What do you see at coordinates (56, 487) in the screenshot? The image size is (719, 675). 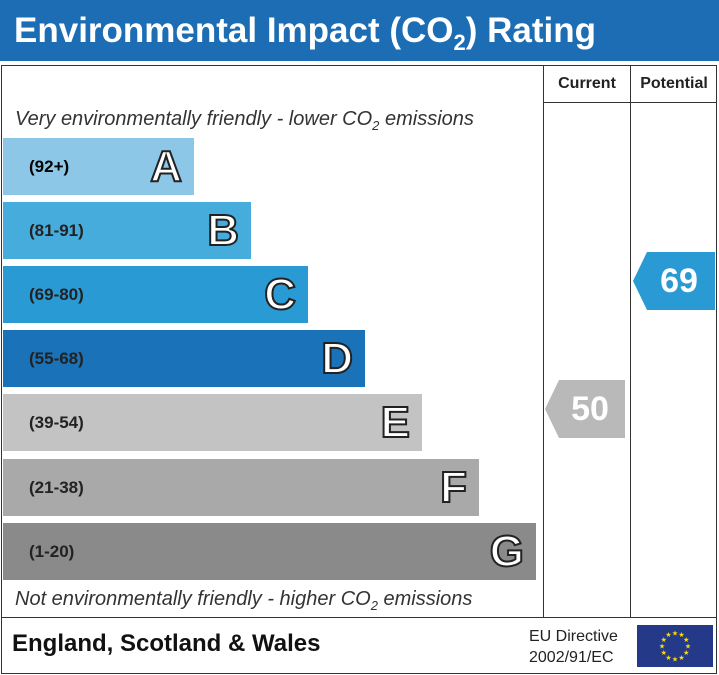 I see `band-range: (21-38)` at bounding box center [56, 487].